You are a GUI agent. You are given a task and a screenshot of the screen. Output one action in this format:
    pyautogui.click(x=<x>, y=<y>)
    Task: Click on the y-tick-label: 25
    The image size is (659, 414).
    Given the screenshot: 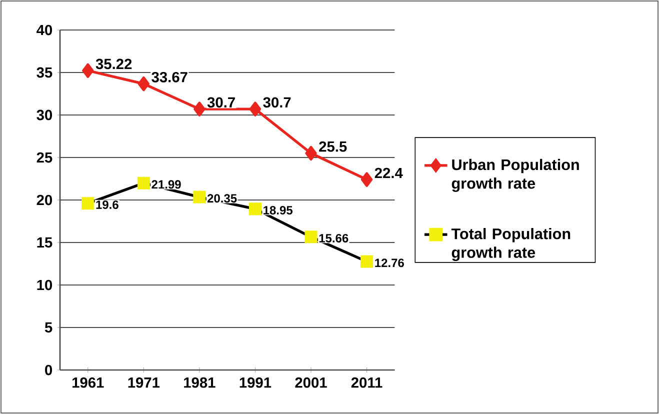 What is the action you would take?
    pyautogui.click(x=44, y=157)
    